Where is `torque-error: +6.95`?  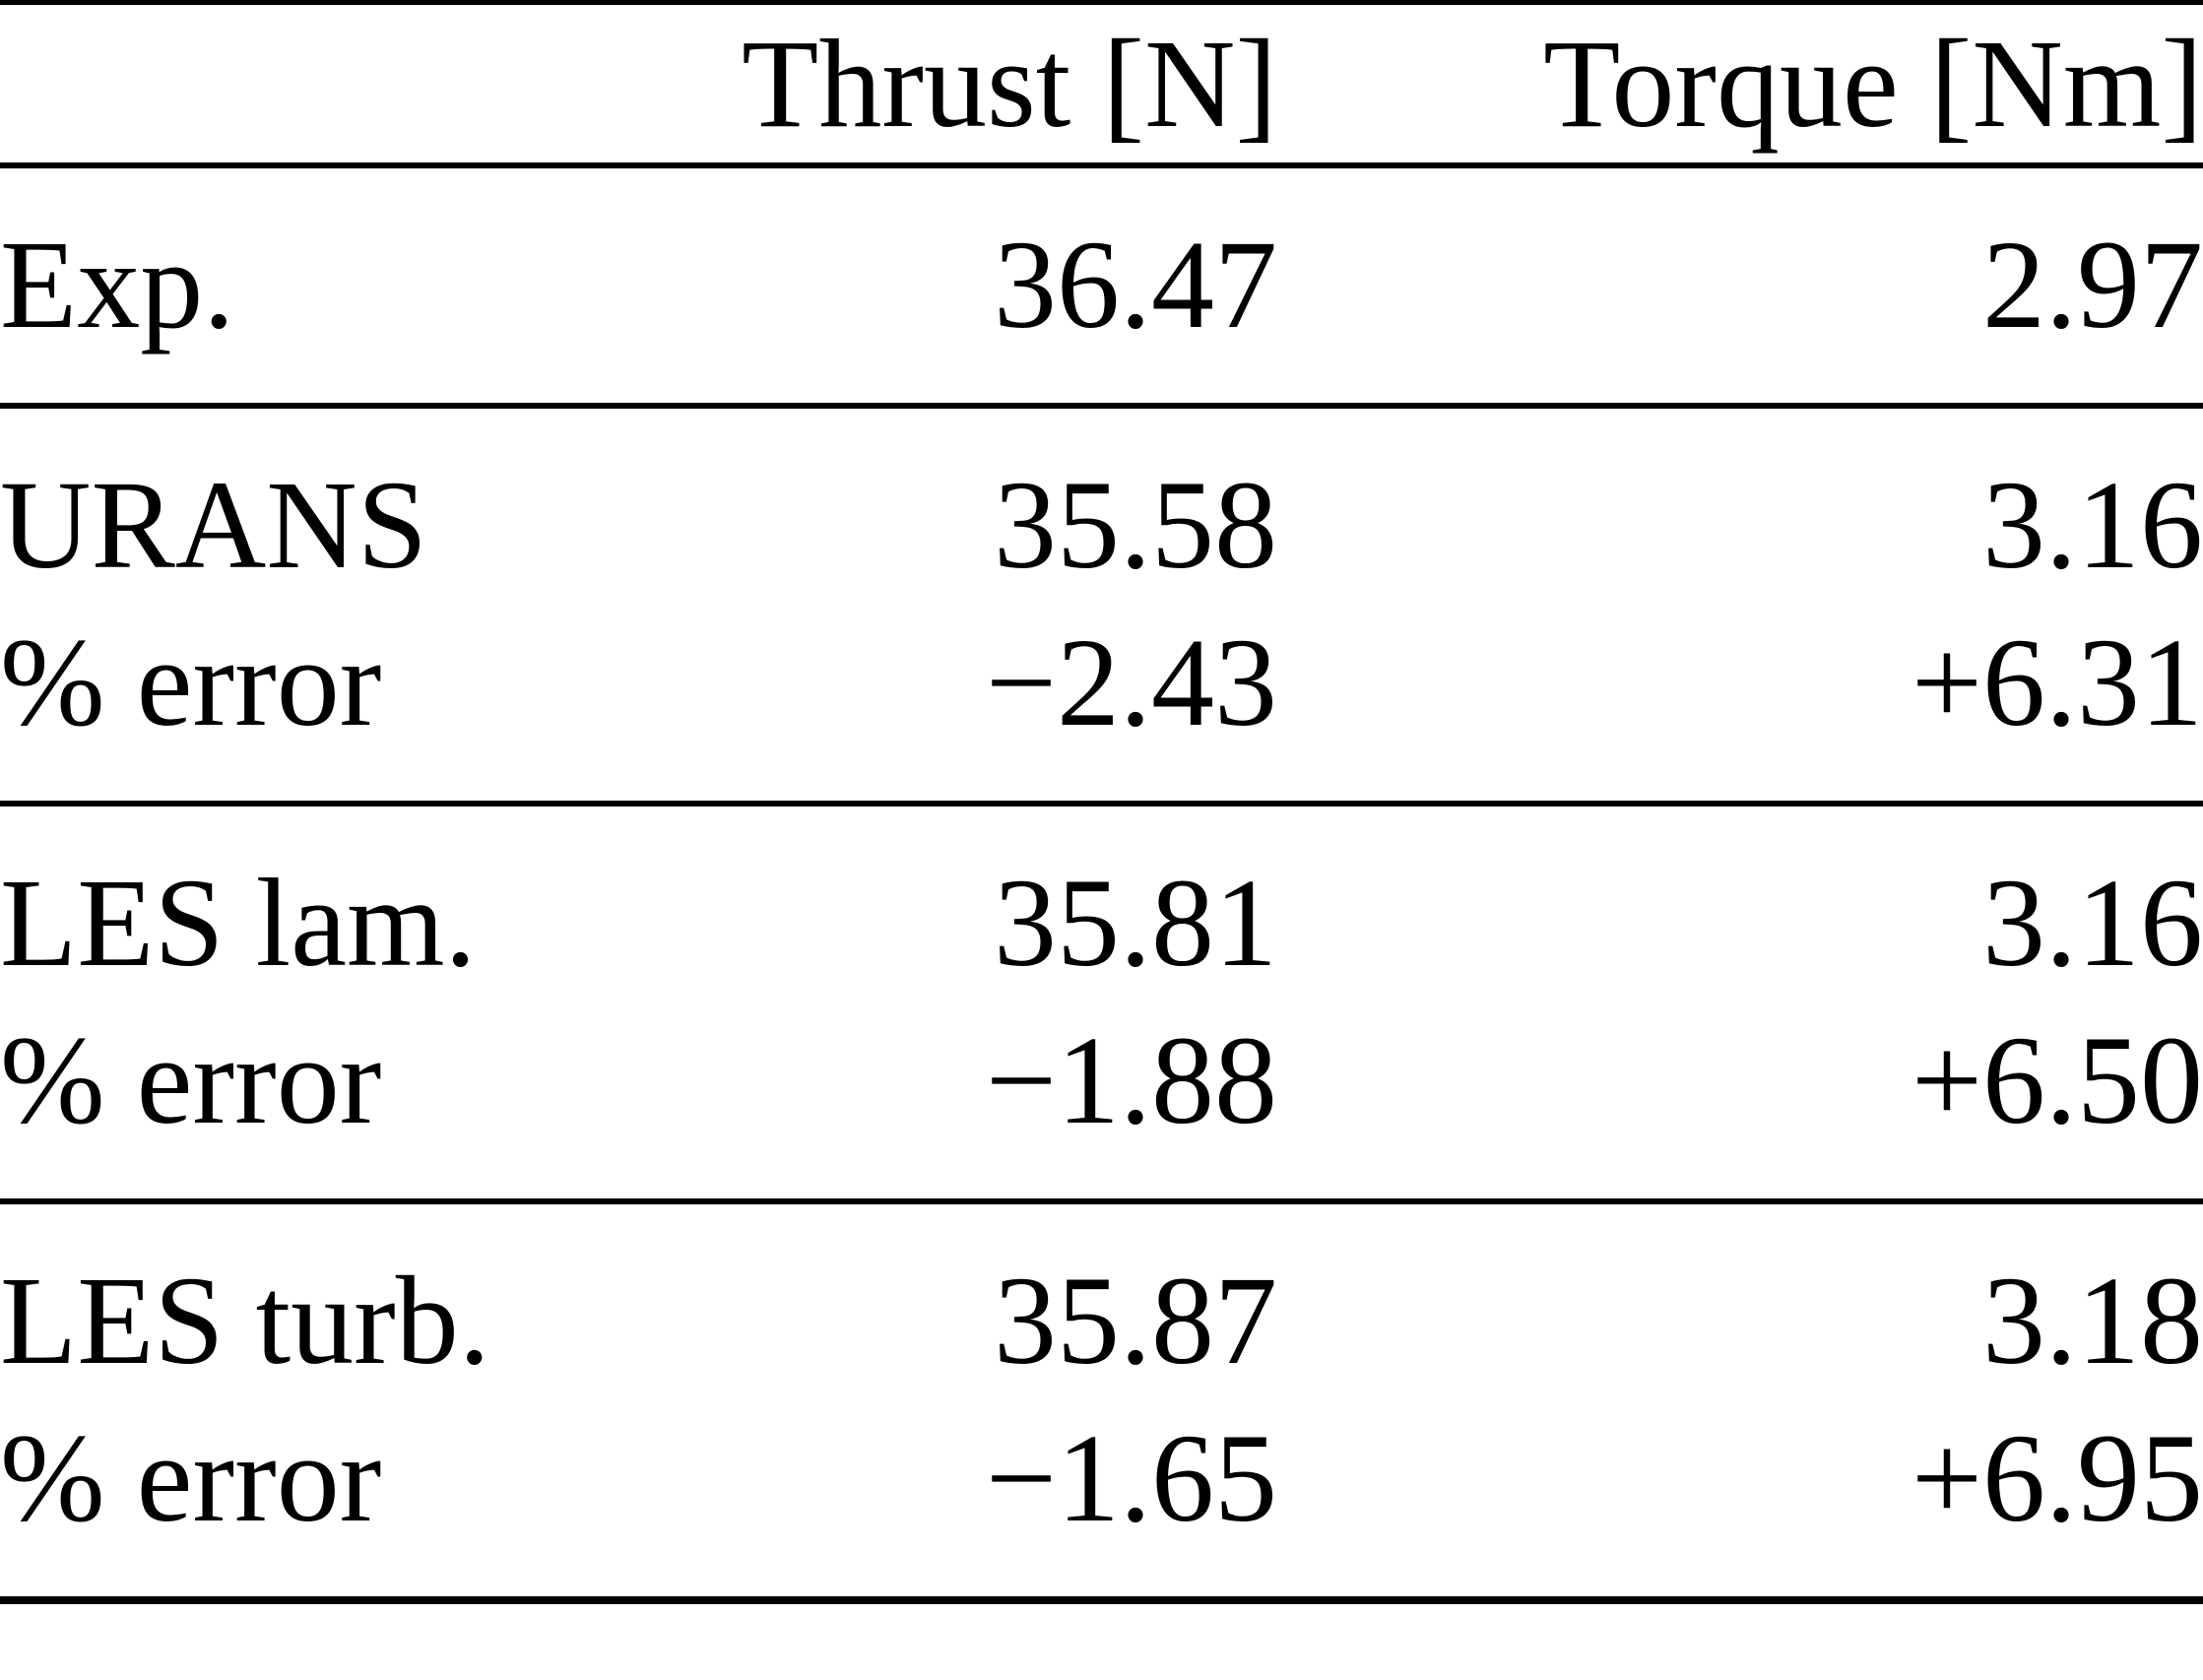
torque-error: +6.95 is located at coordinates (2057, 1478).